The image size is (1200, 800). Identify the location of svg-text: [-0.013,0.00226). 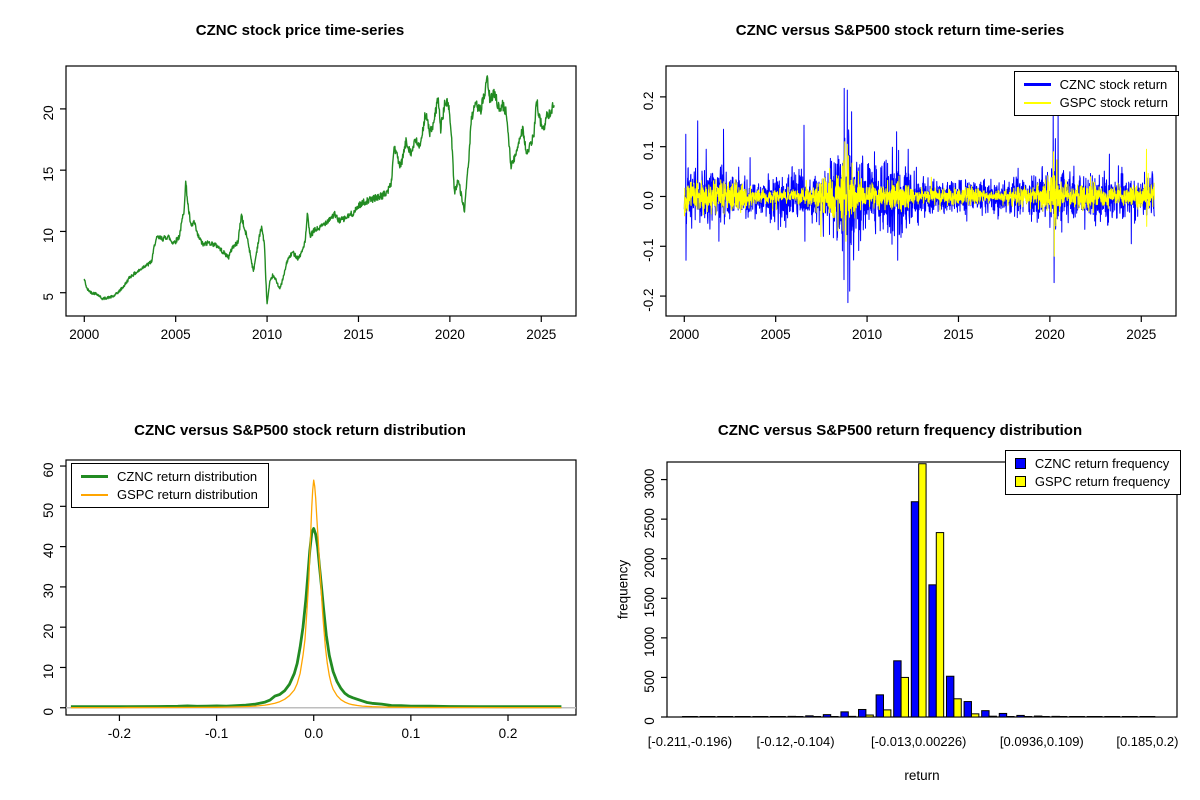
(918, 741).